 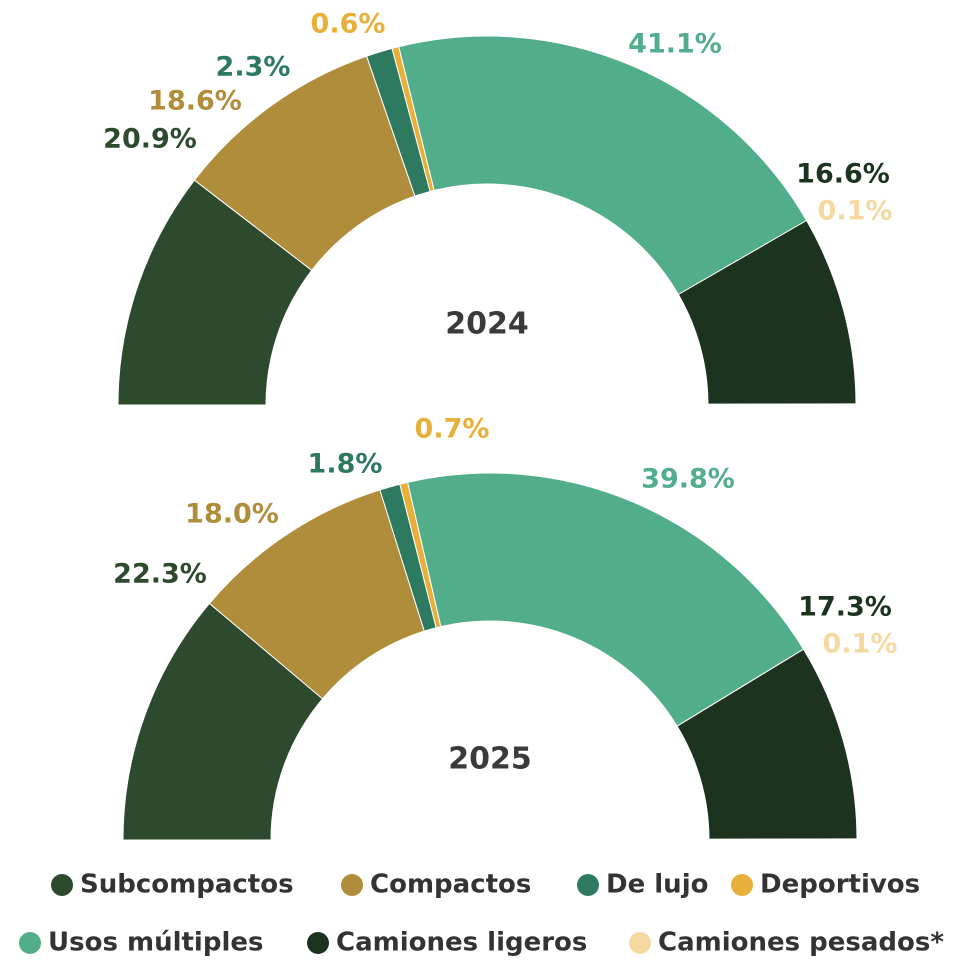 I want to click on legend-label: Camiones pesados*, so click(x=801, y=943).